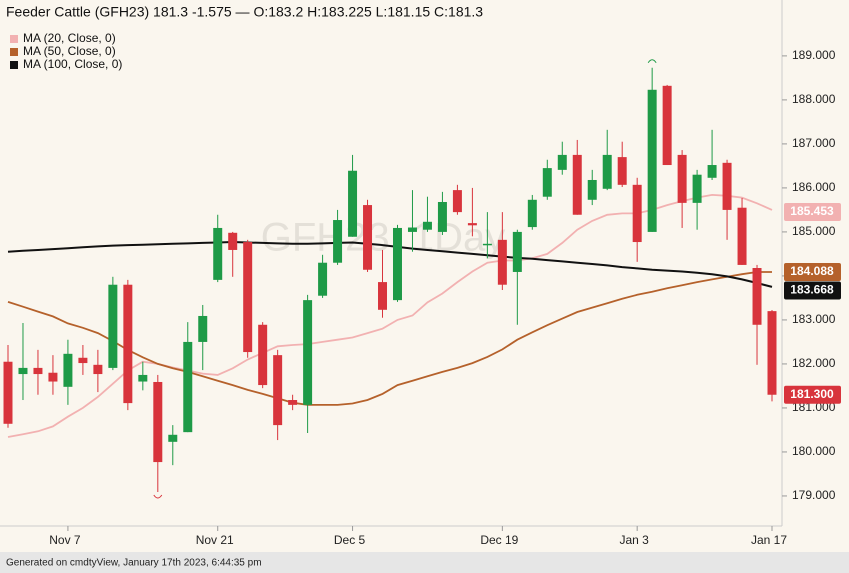 The width and height of the screenshot is (849, 573). What do you see at coordinates (350, 540) in the screenshot?
I see `x-tick-label: Dec 5` at bounding box center [350, 540].